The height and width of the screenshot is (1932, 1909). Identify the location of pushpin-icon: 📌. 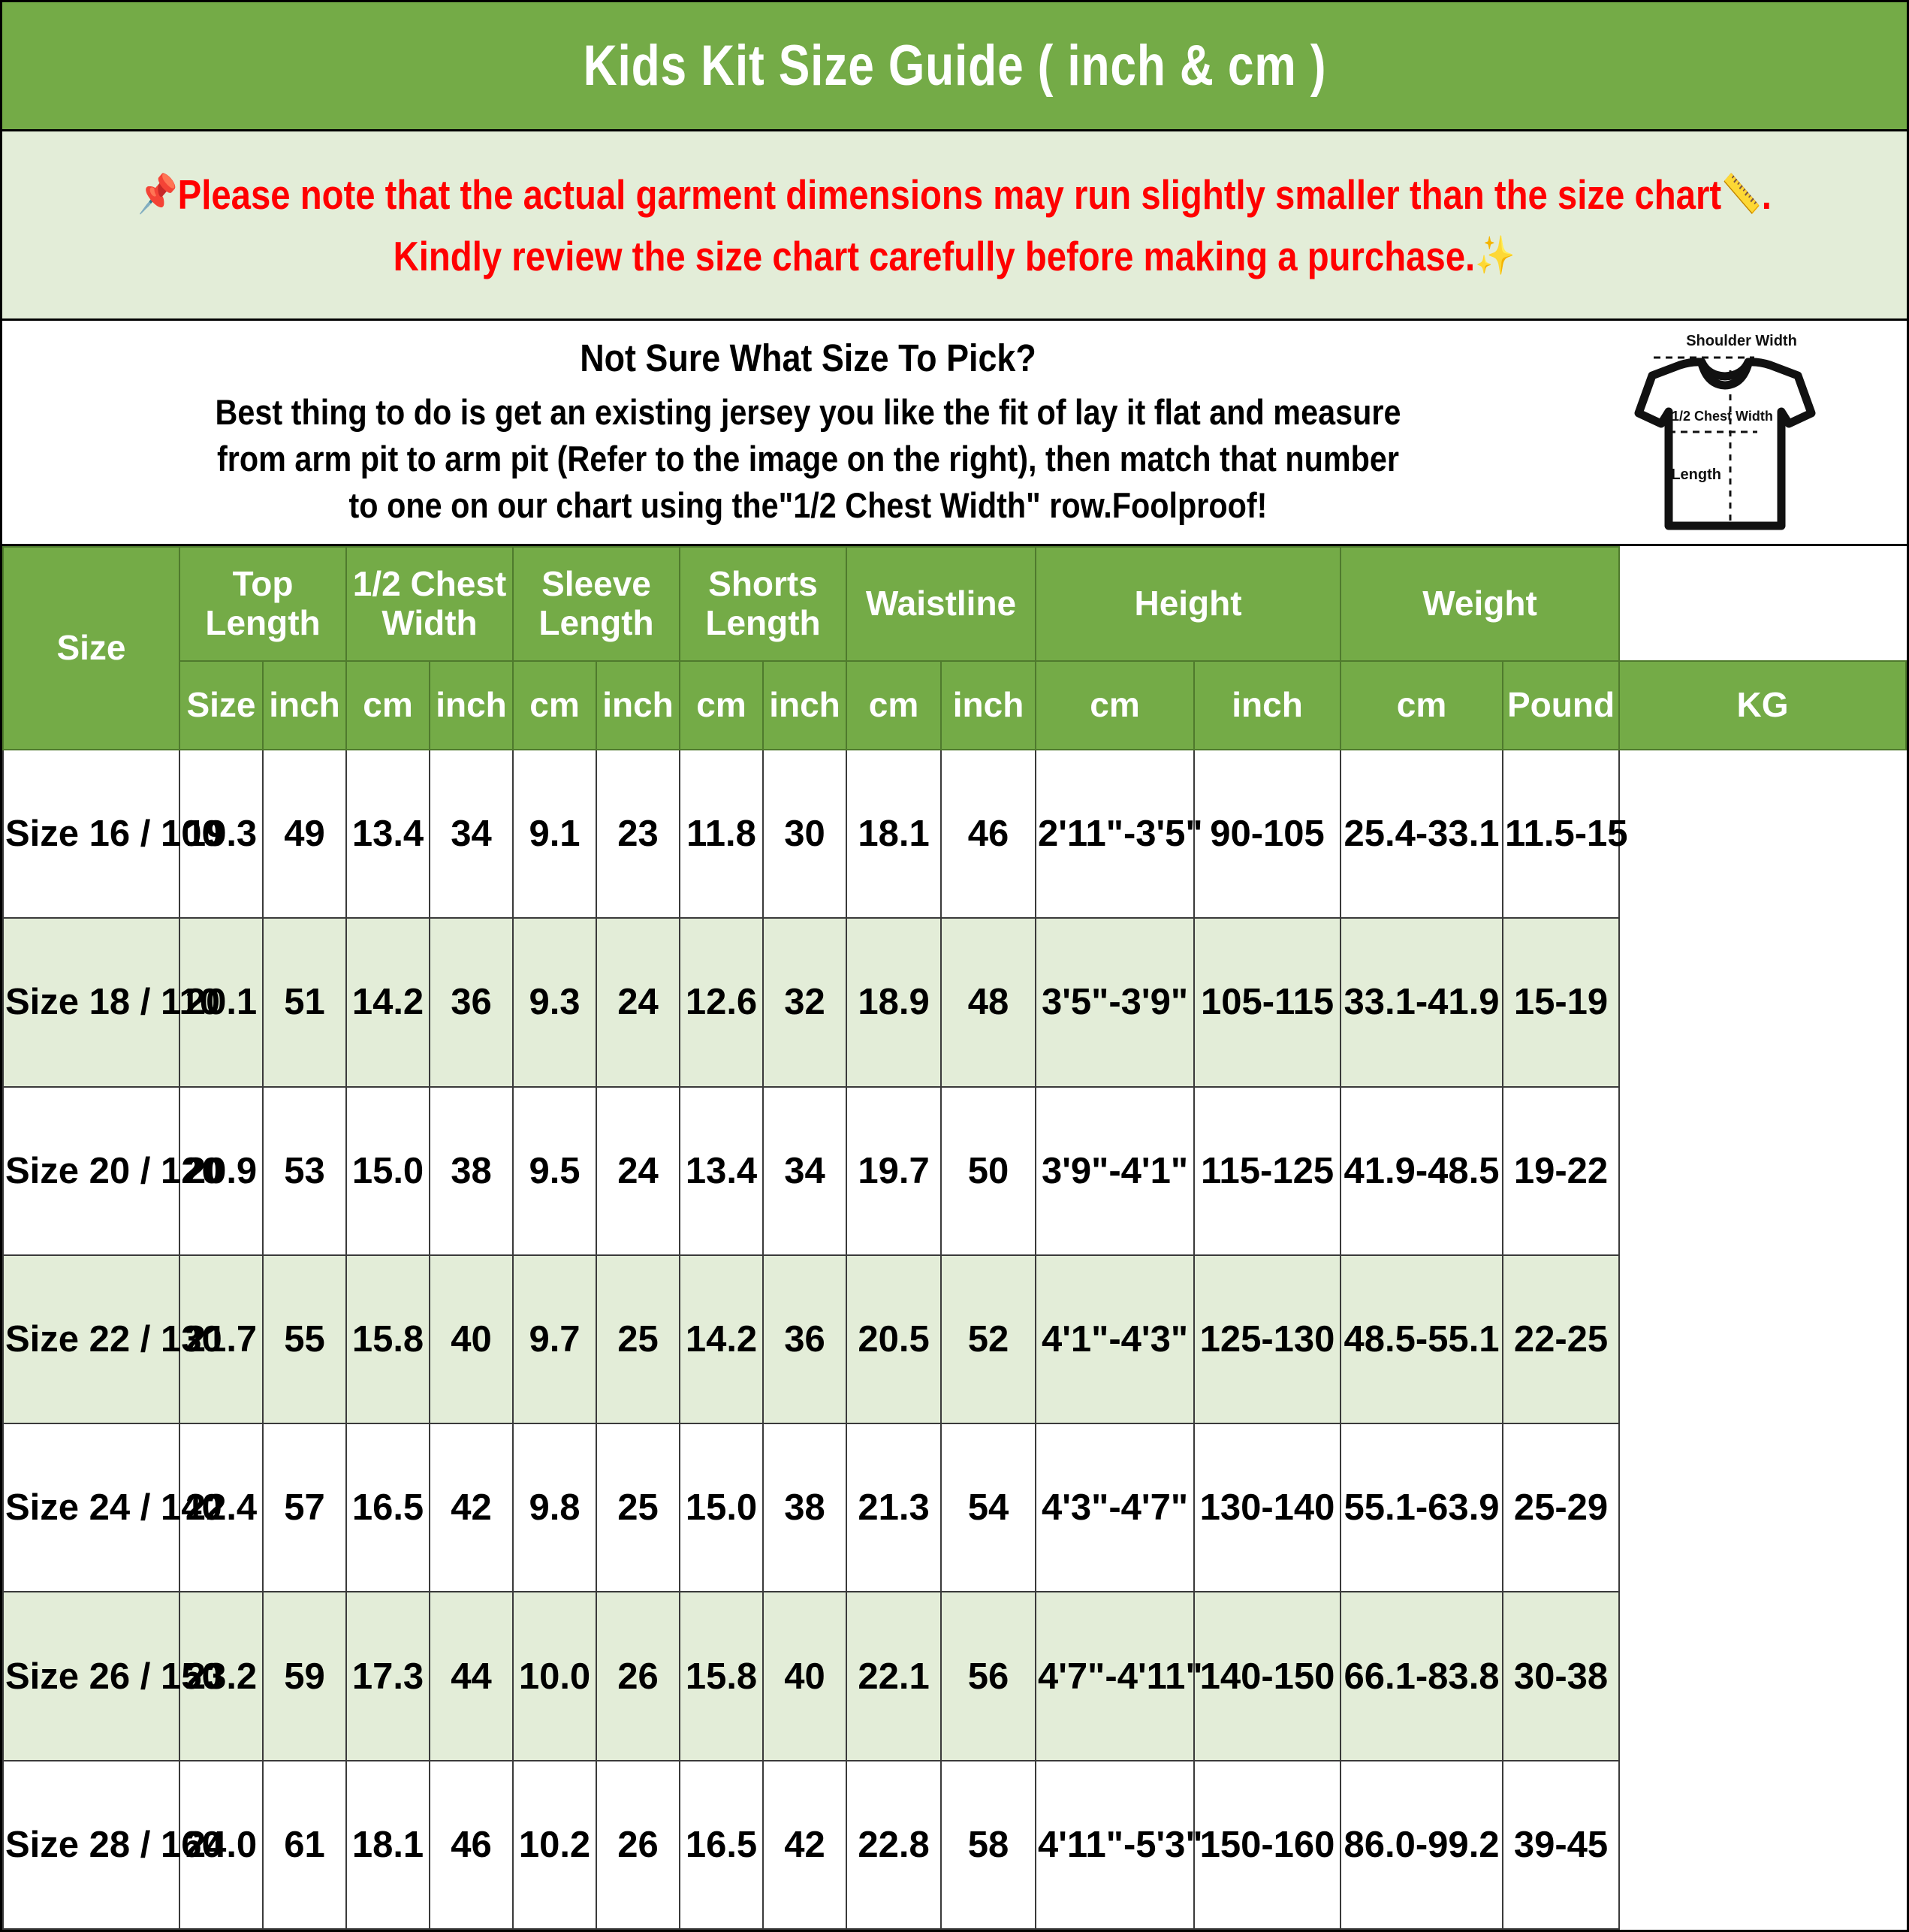
(157, 194).